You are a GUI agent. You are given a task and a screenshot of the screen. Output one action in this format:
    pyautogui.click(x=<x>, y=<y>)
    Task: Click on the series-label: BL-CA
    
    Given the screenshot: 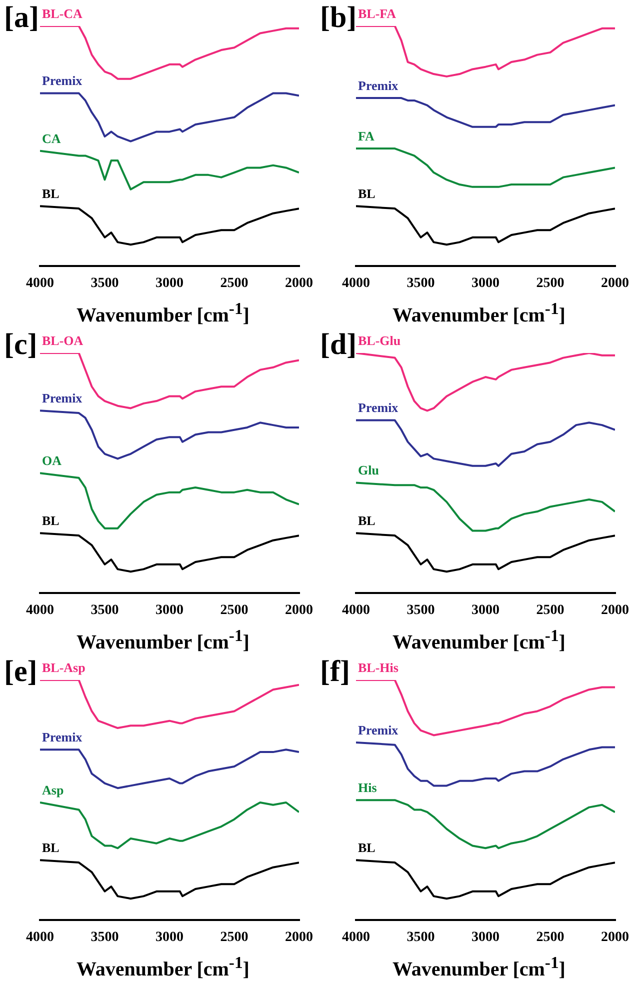 What is the action you would take?
    pyautogui.click(x=63, y=13)
    